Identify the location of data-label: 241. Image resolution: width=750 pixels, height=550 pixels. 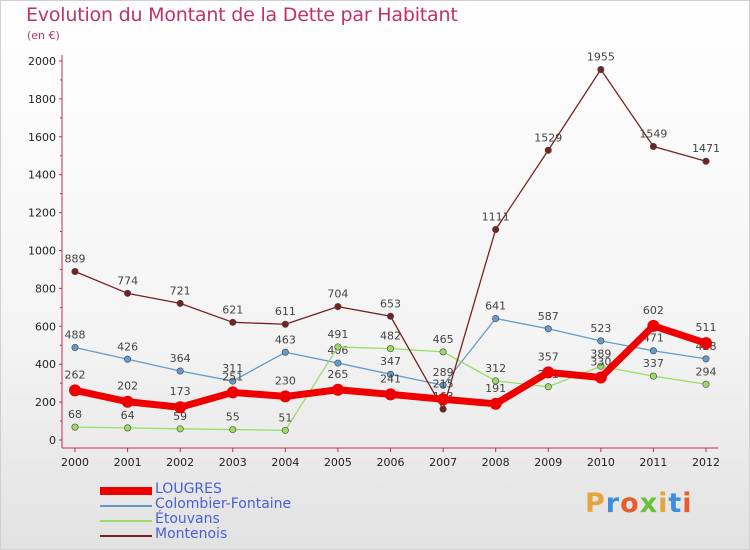
(390, 378).